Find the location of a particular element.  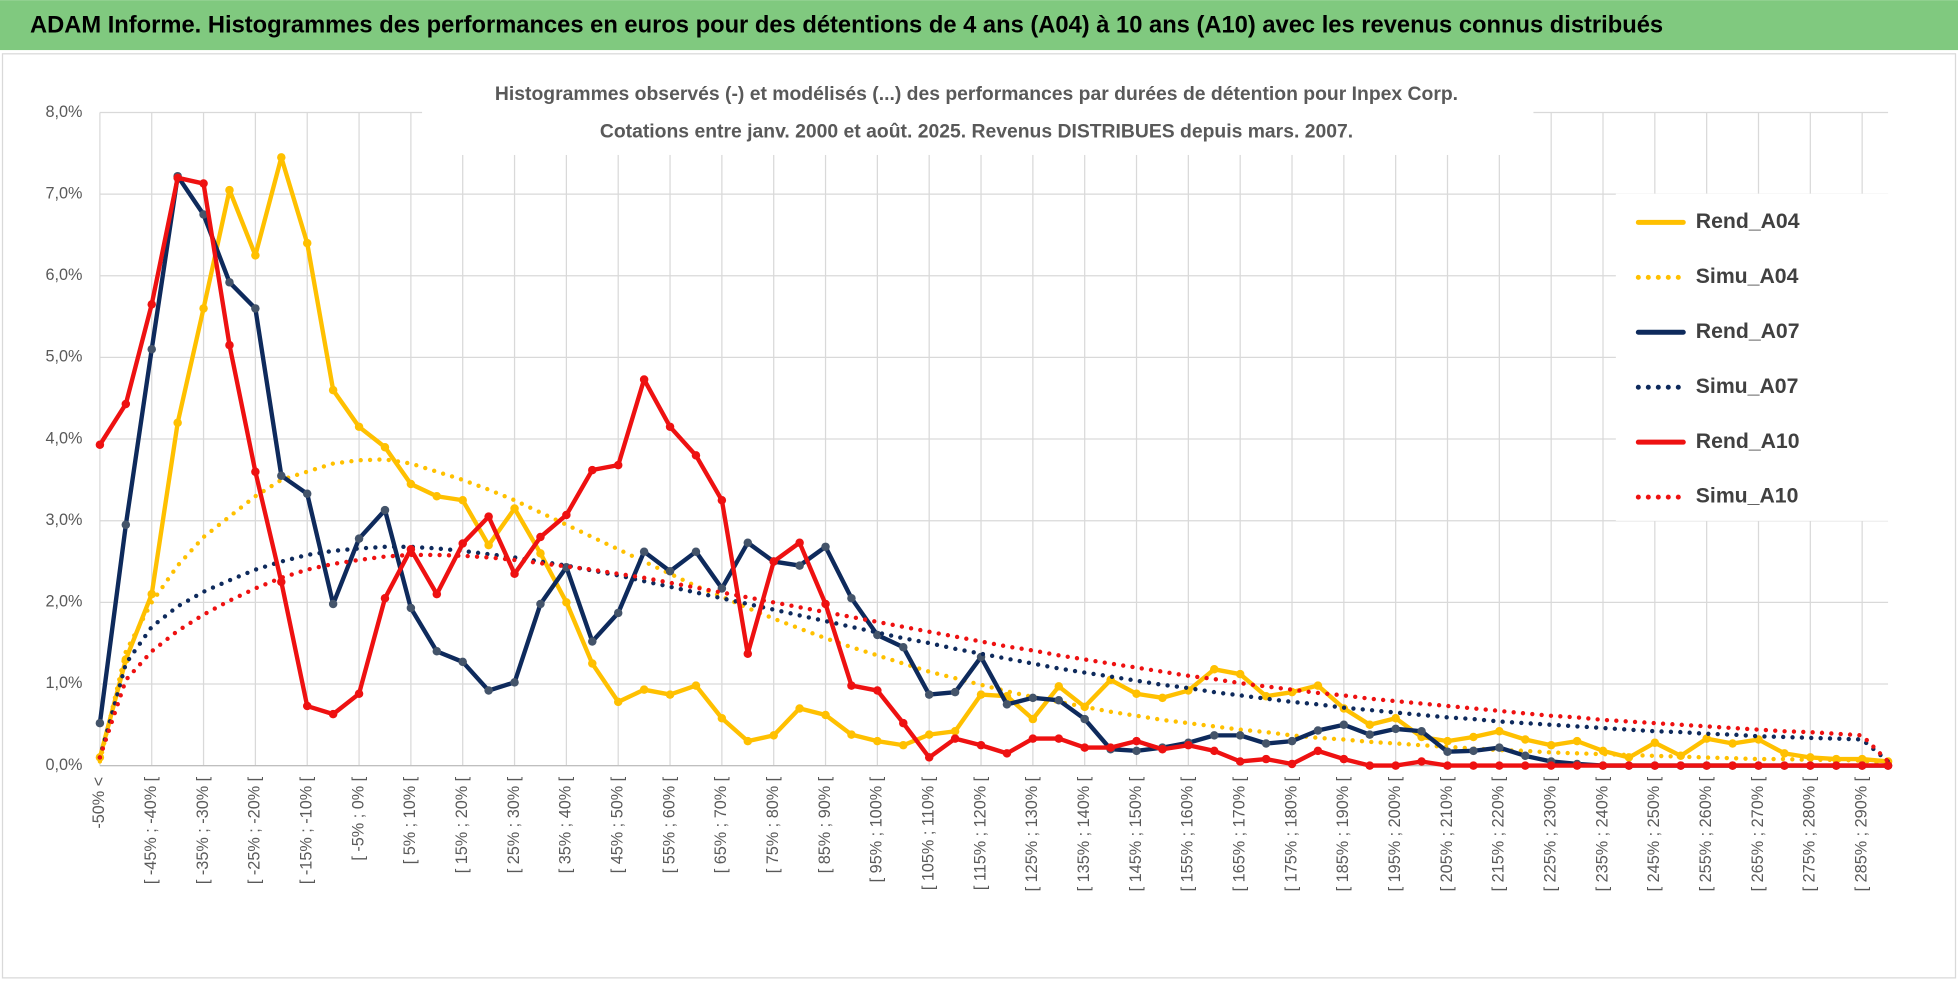

legend-label: Rend_A04 is located at coordinates (1748, 221).